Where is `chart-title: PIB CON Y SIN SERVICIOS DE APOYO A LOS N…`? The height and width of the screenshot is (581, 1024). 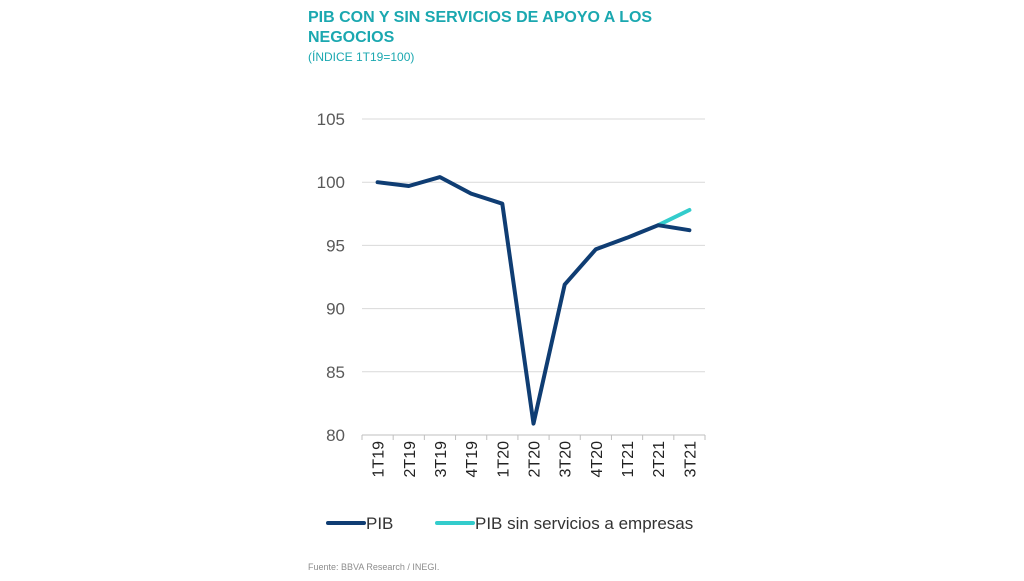
chart-title: PIB CON Y SIN SERVICIOS DE APOYO A LOS N… is located at coordinates (480, 27).